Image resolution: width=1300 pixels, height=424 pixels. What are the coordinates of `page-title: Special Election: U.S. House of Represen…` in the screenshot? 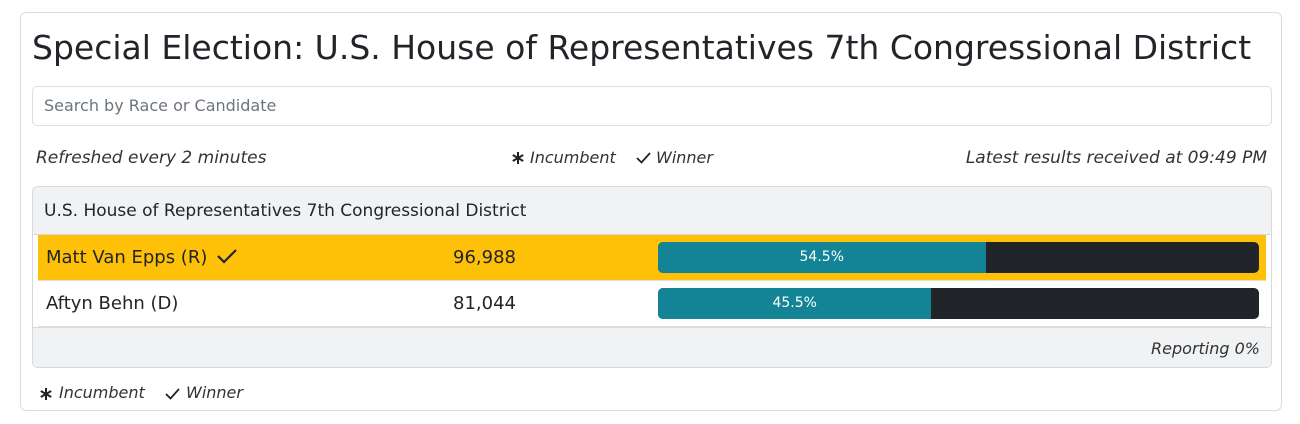 It's located at (642, 47).